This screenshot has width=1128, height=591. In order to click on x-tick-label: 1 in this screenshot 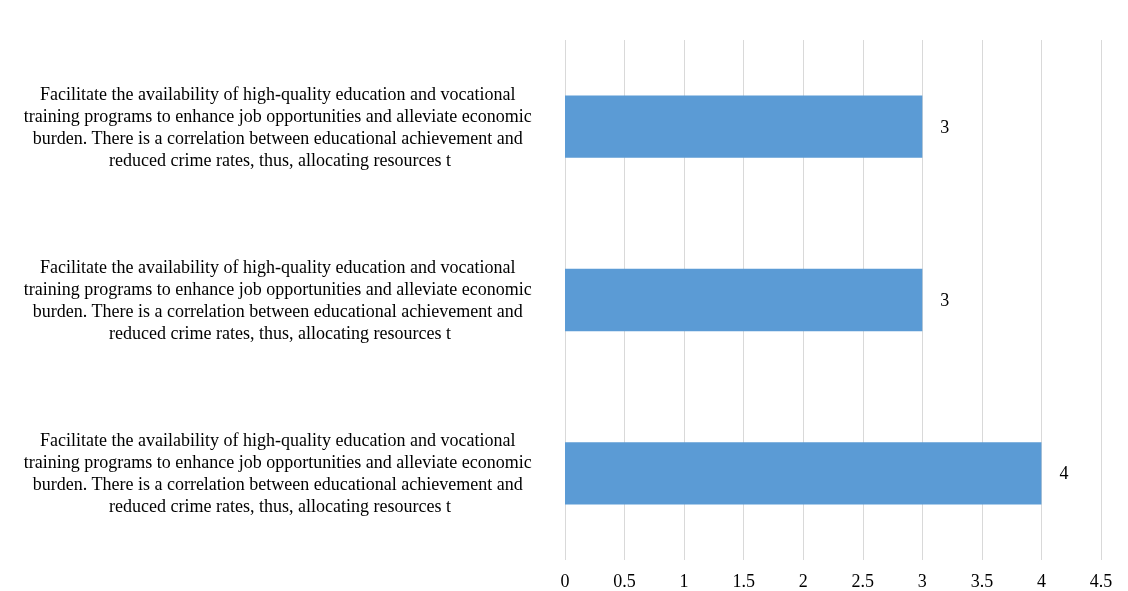, I will do `click(684, 581)`.